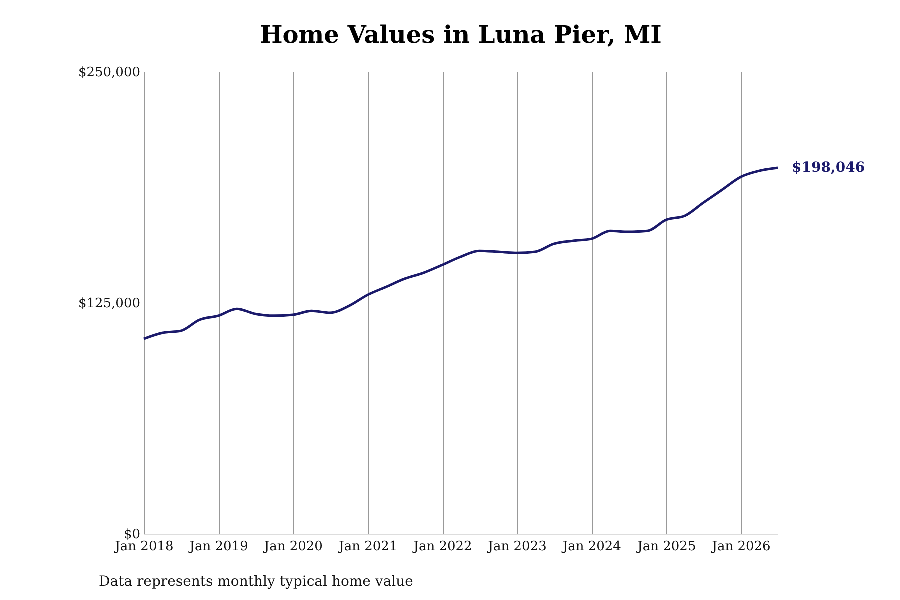 The width and height of the screenshot is (900, 600). Describe the element at coordinates (109, 73) in the screenshot. I see `y-tick-label: $250,000` at that location.